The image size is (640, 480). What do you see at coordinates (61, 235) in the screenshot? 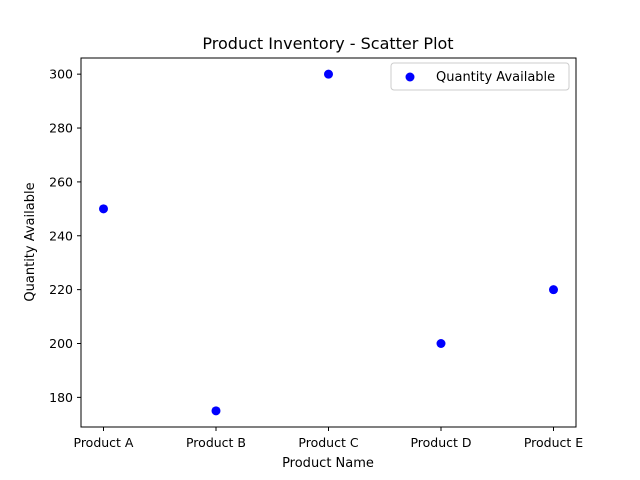
I see `y-tick-label: 240` at bounding box center [61, 235].